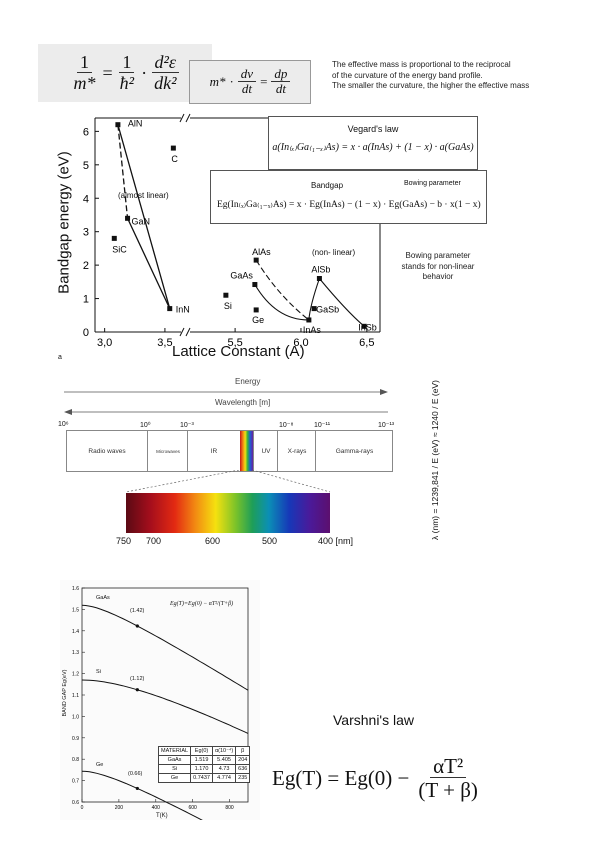 The height and width of the screenshot is (848, 599). I want to click on visible-spectrum-bar, so click(228, 513).